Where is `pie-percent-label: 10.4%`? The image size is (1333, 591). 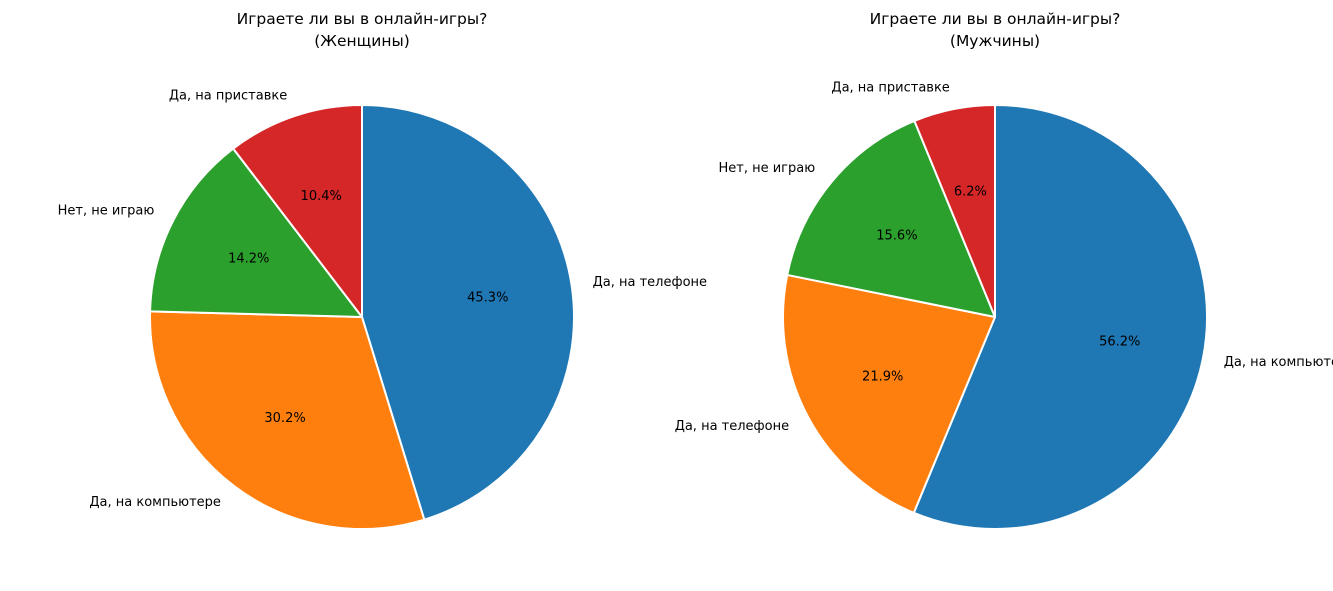 pie-percent-label: 10.4% is located at coordinates (321, 196).